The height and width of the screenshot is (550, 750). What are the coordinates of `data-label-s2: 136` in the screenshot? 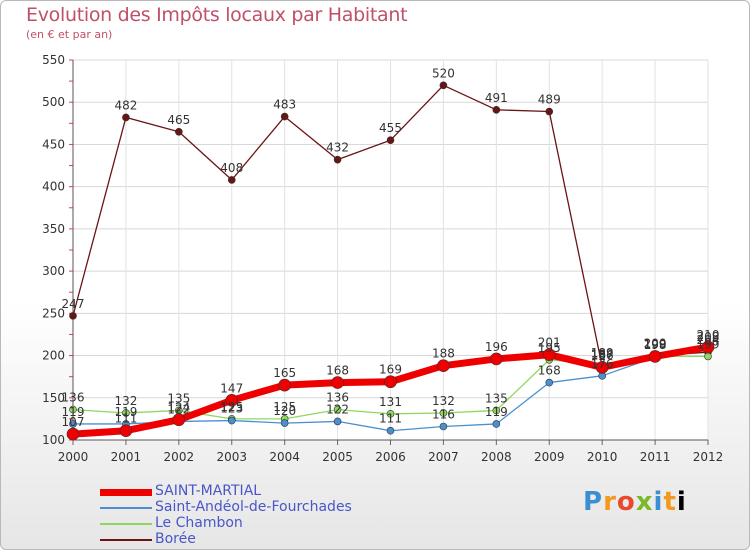 It's located at (73, 398).